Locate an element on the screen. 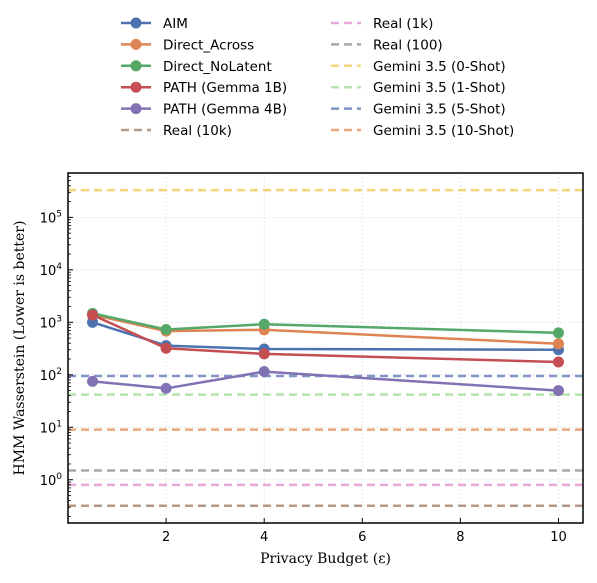 Image resolution: width=597 pixels, height=583 pixels. series-line-aim is located at coordinates (325, 336).